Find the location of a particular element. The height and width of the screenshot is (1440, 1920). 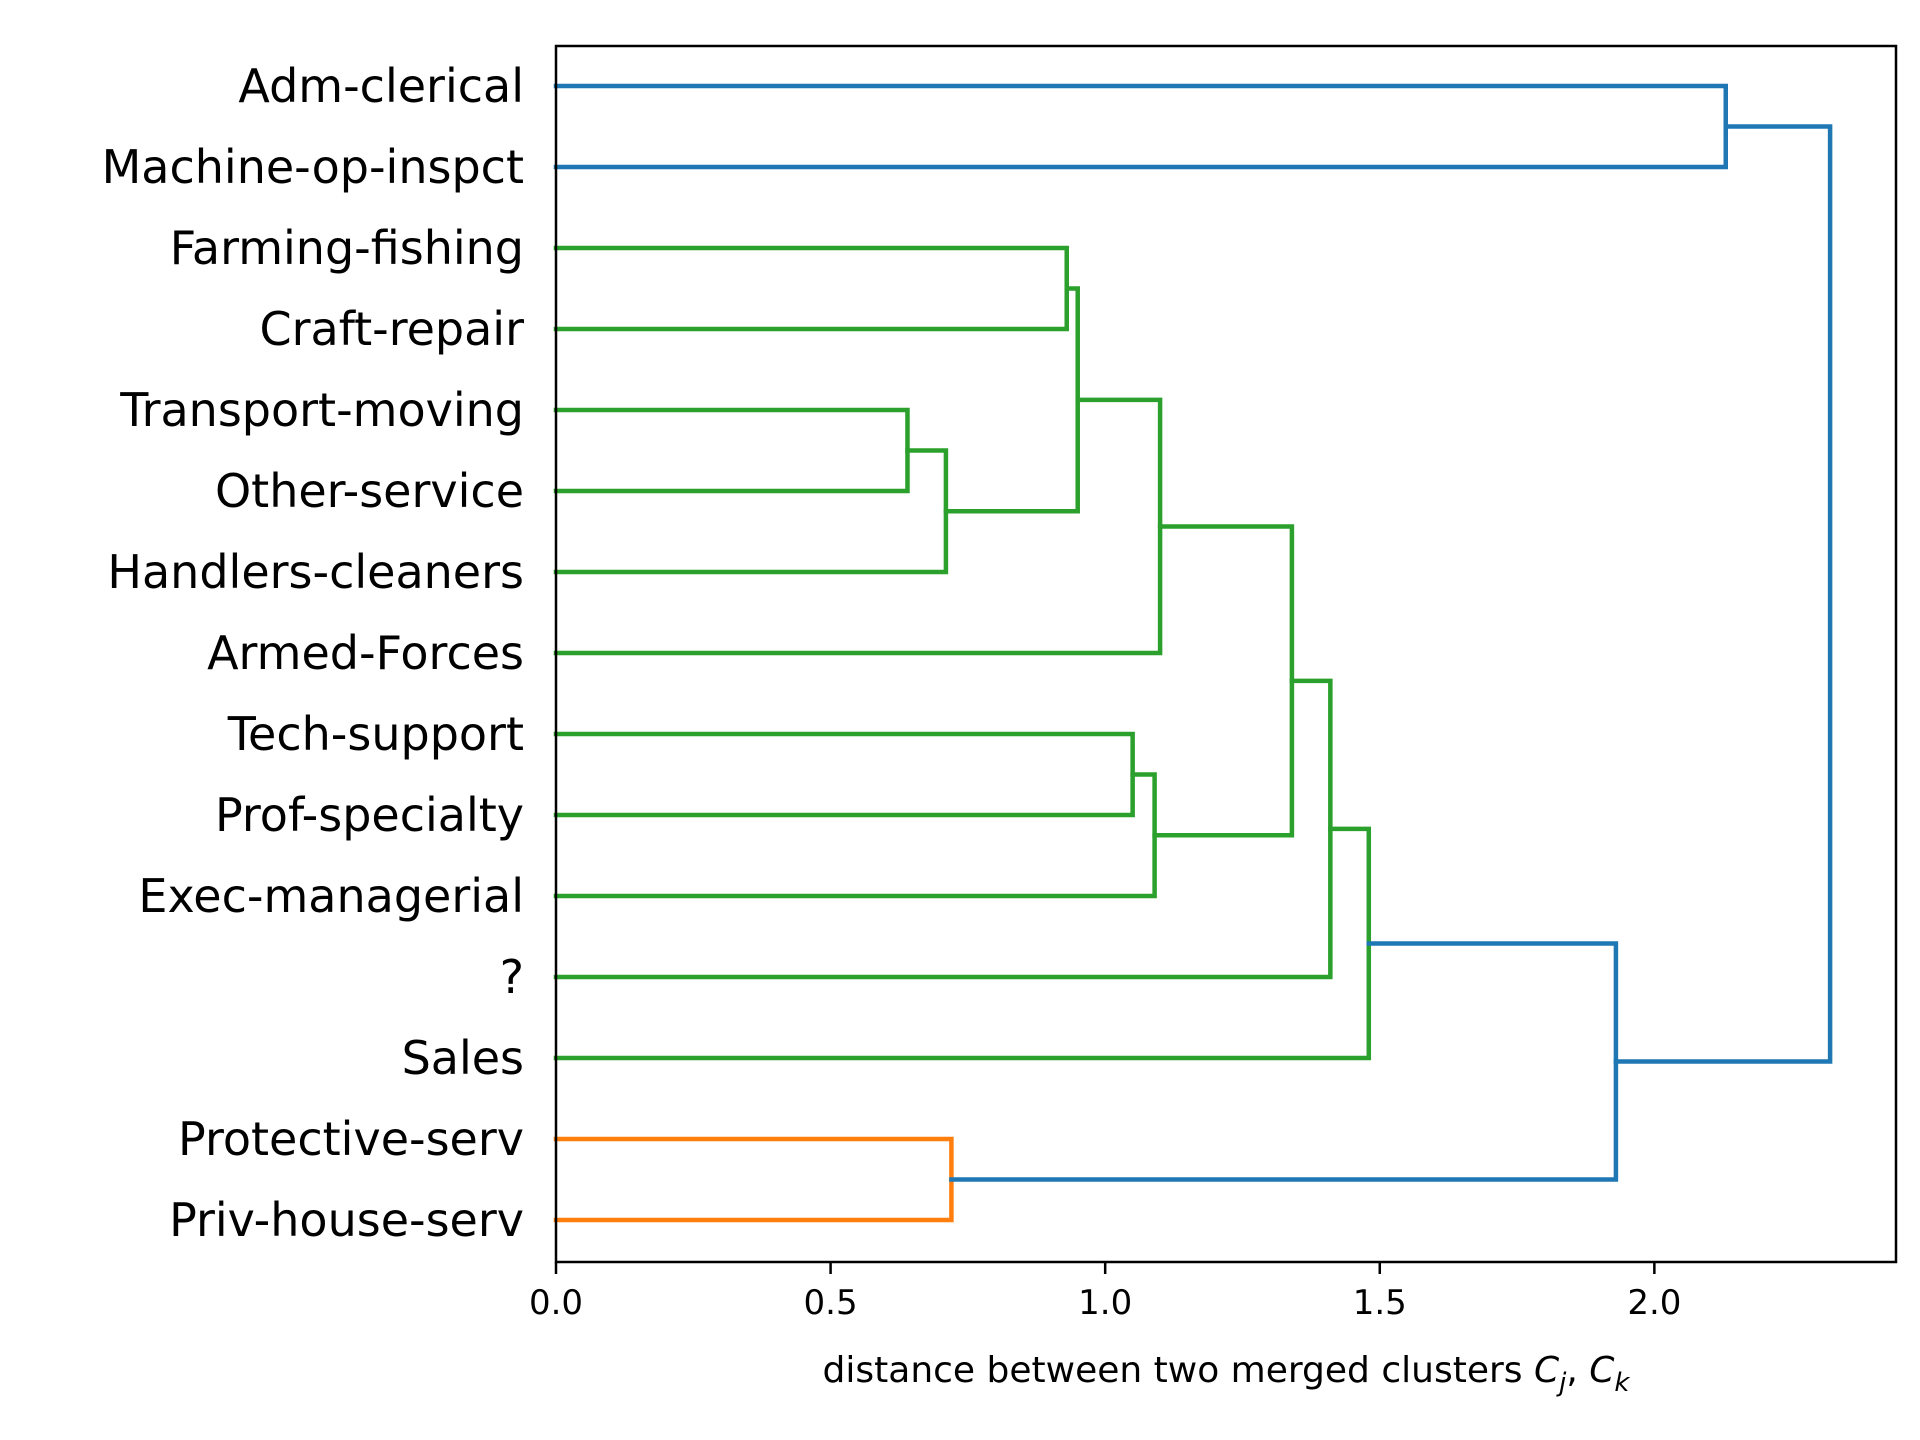

x-tick-label: 0.0 is located at coordinates (556, 1303).